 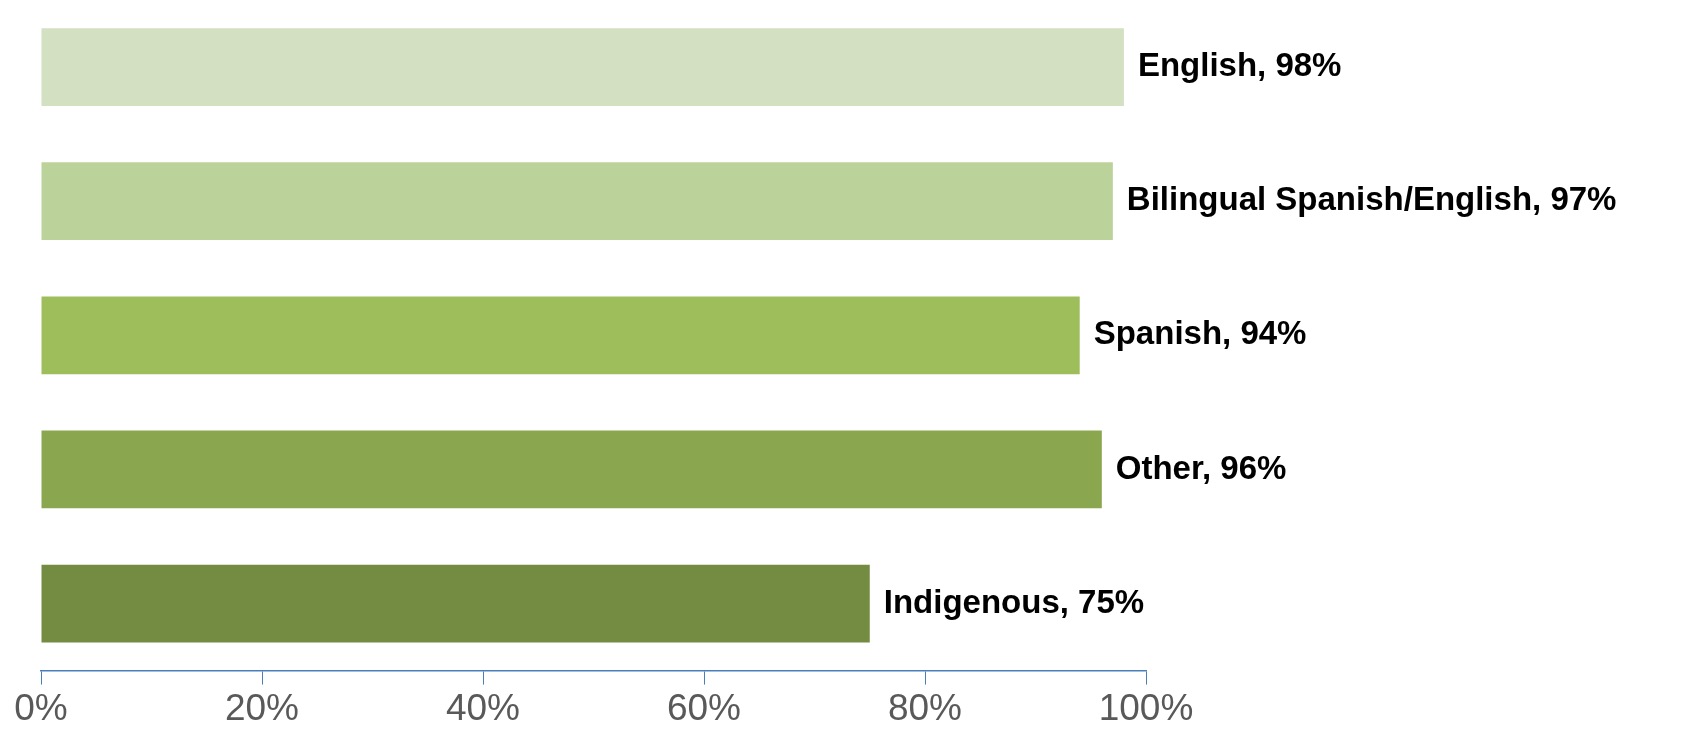 What do you see at coordinates (483, 707) in the screenshot?
I see `x-tick-label: 40%` at bounding box center [483, 707].